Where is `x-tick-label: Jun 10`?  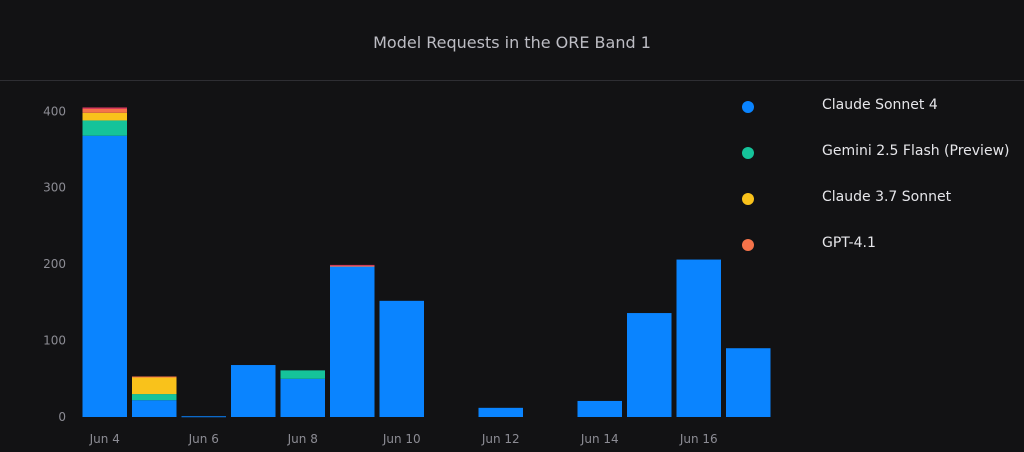
x-tick-label: Jun 10 is located at coordinates (401, 439).